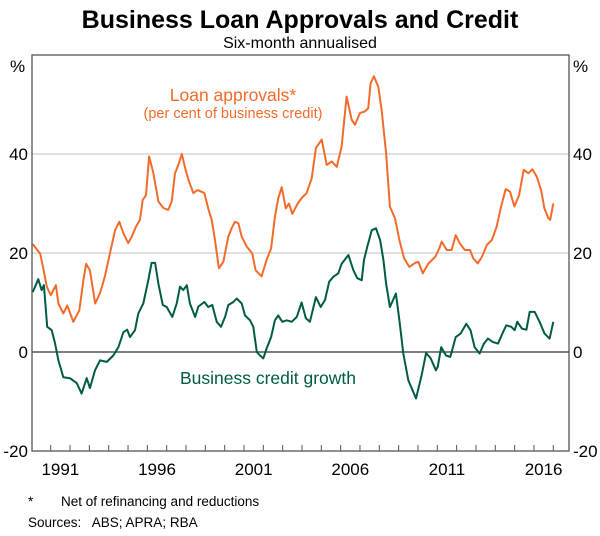 The height and width of the screenshot is (536, 600). I want to click on y-unit-left: %, so click(17, 66).